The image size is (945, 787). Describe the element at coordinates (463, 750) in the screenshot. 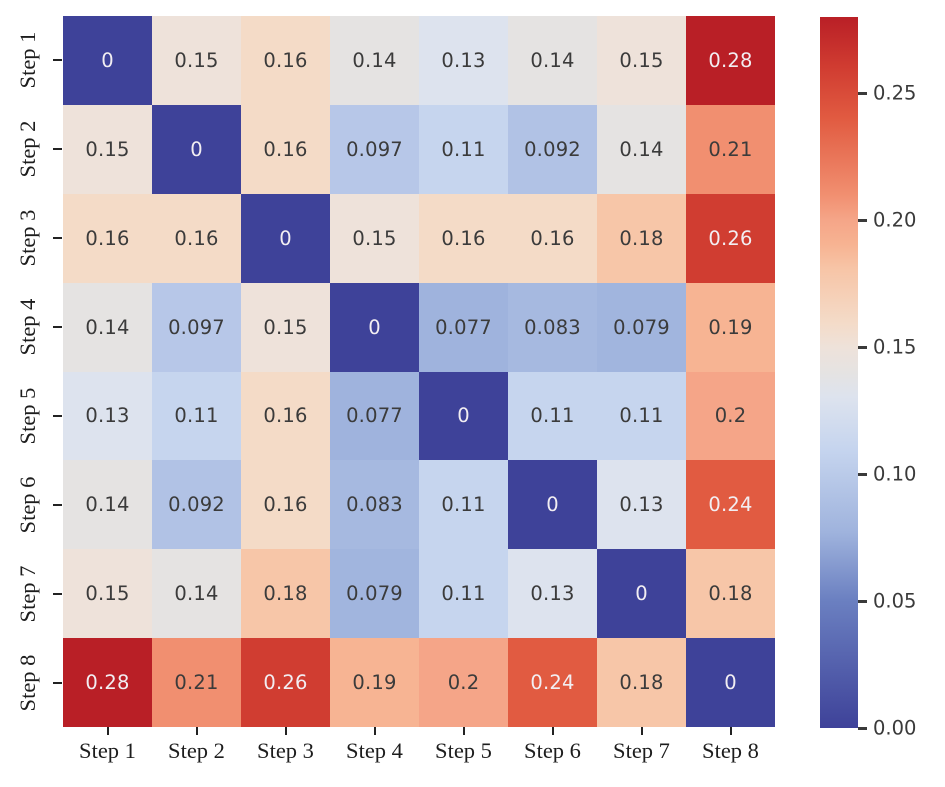

I see `x-axis-tick-label: Step 5` at that location.